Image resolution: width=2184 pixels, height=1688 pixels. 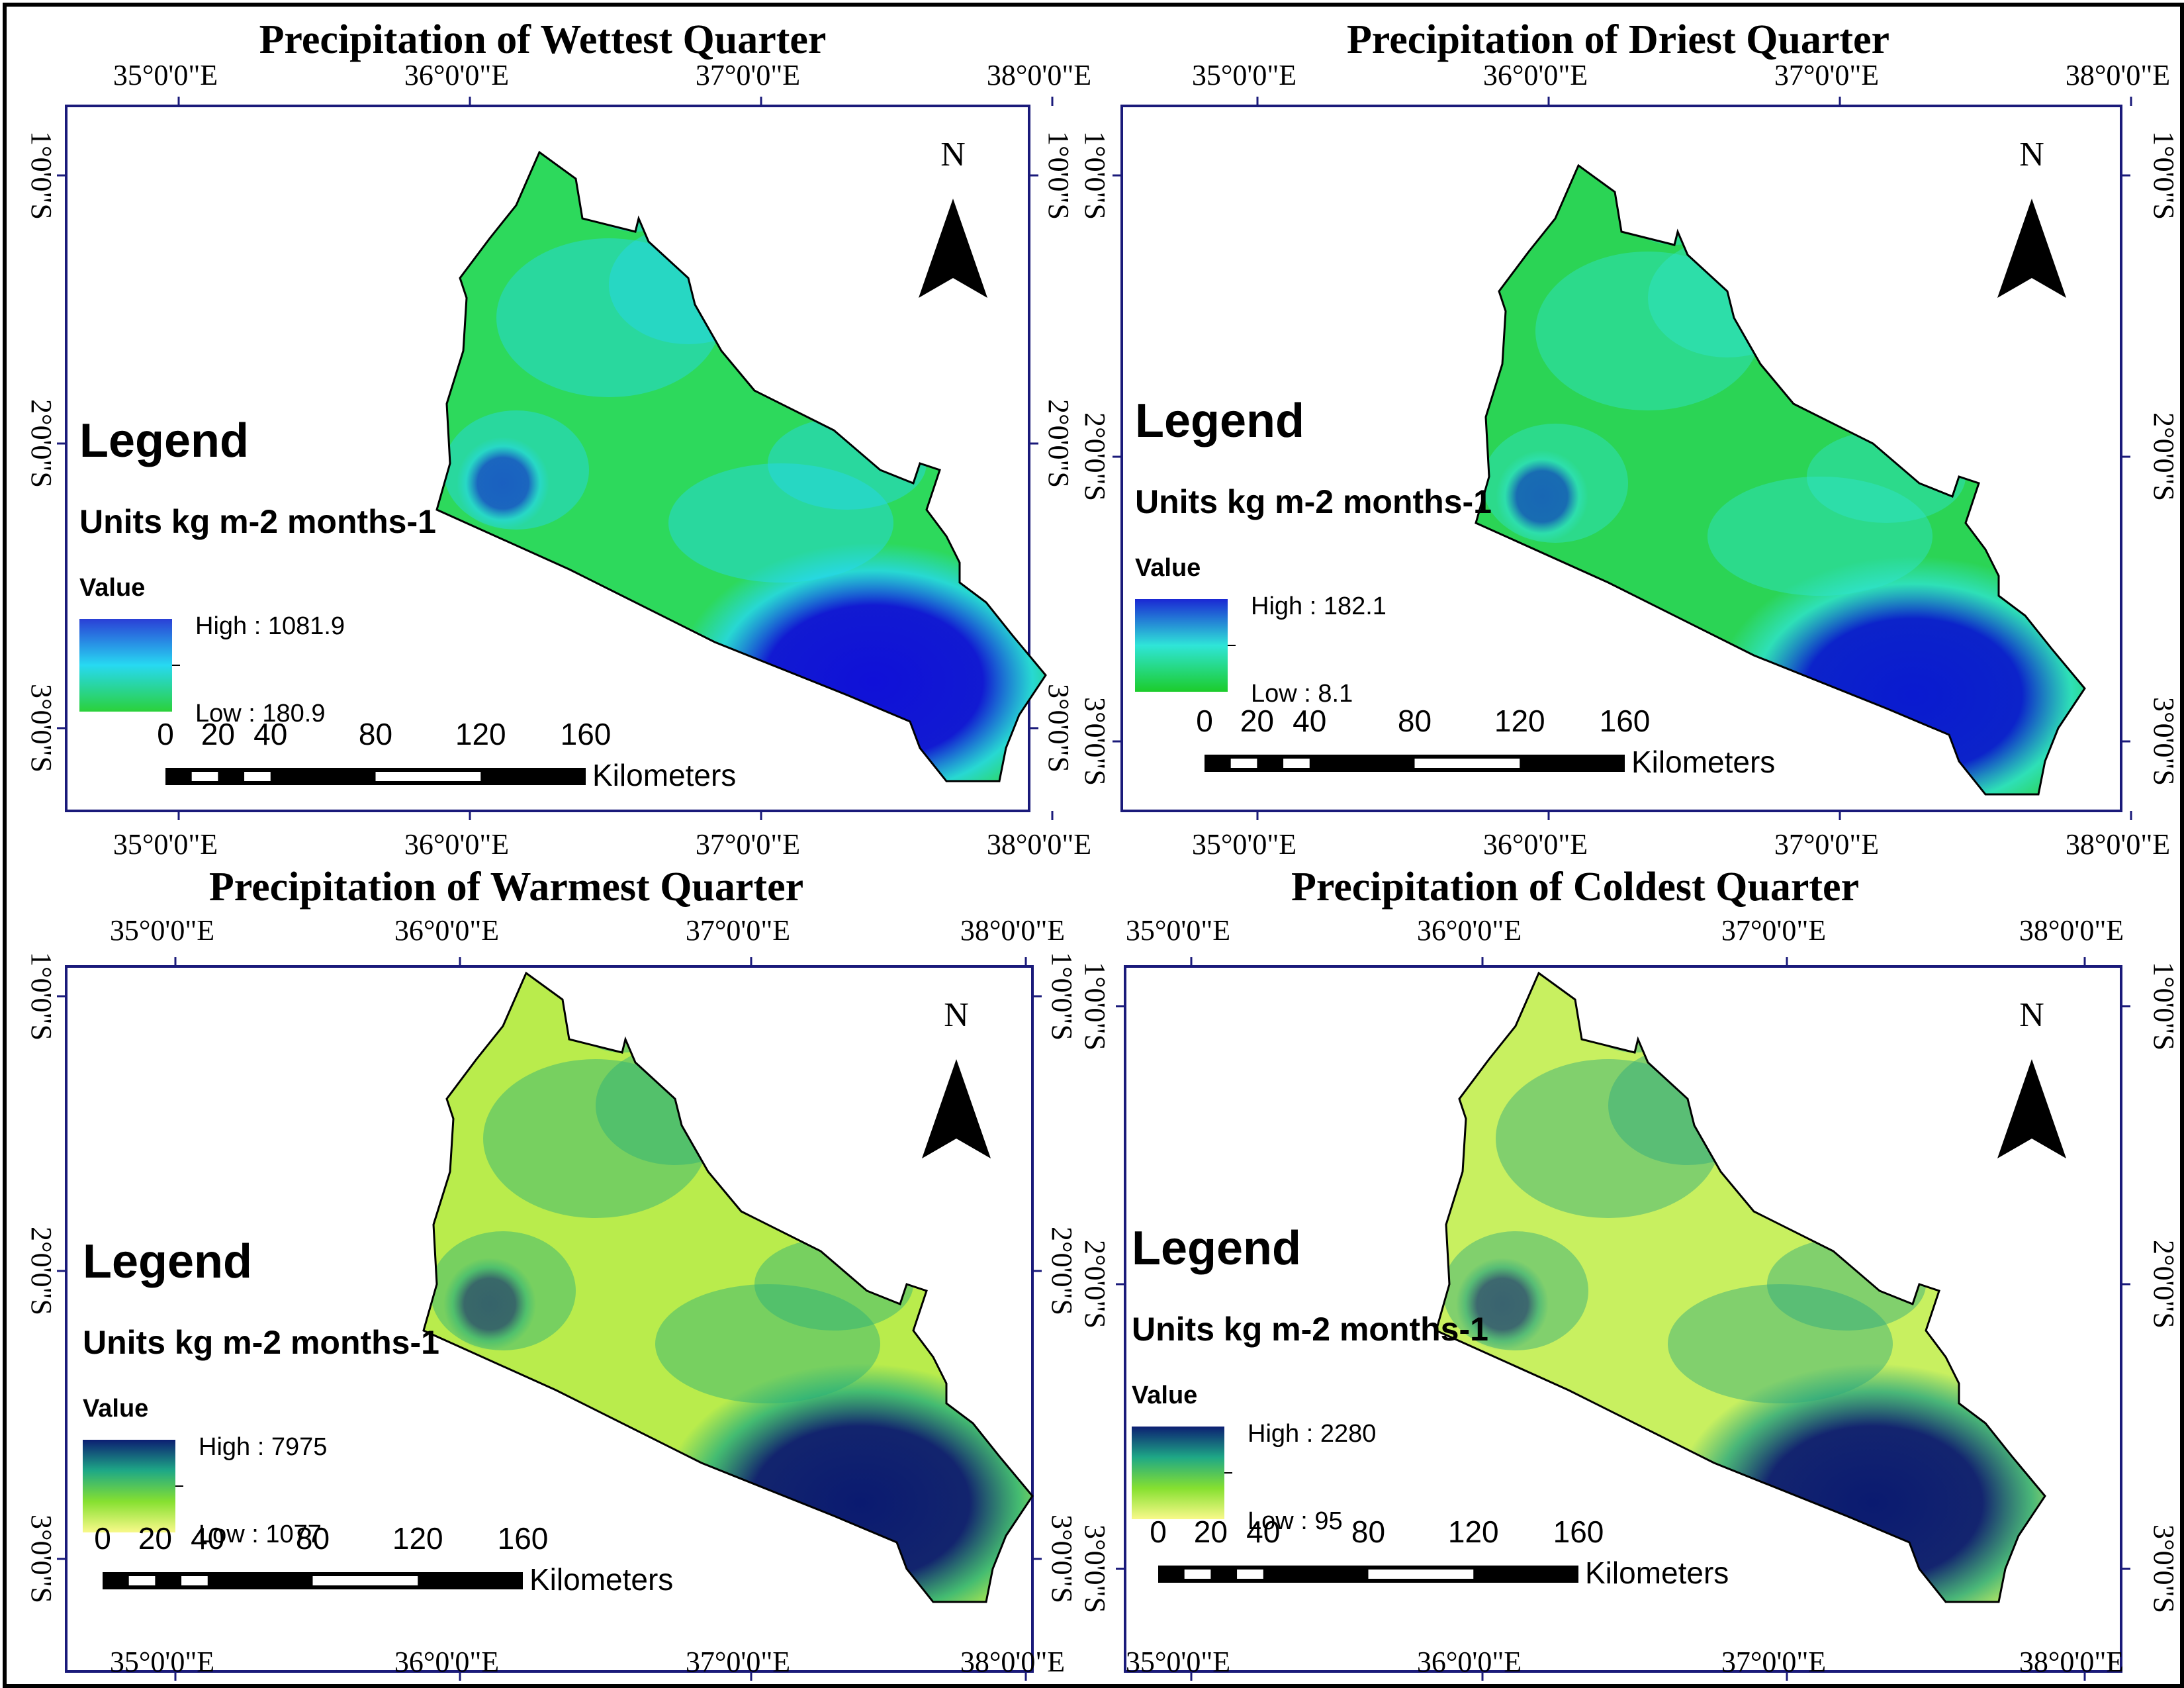 I want to click on latitude-label-left: 3°0'0"S, so click(x=1095, y=1568).